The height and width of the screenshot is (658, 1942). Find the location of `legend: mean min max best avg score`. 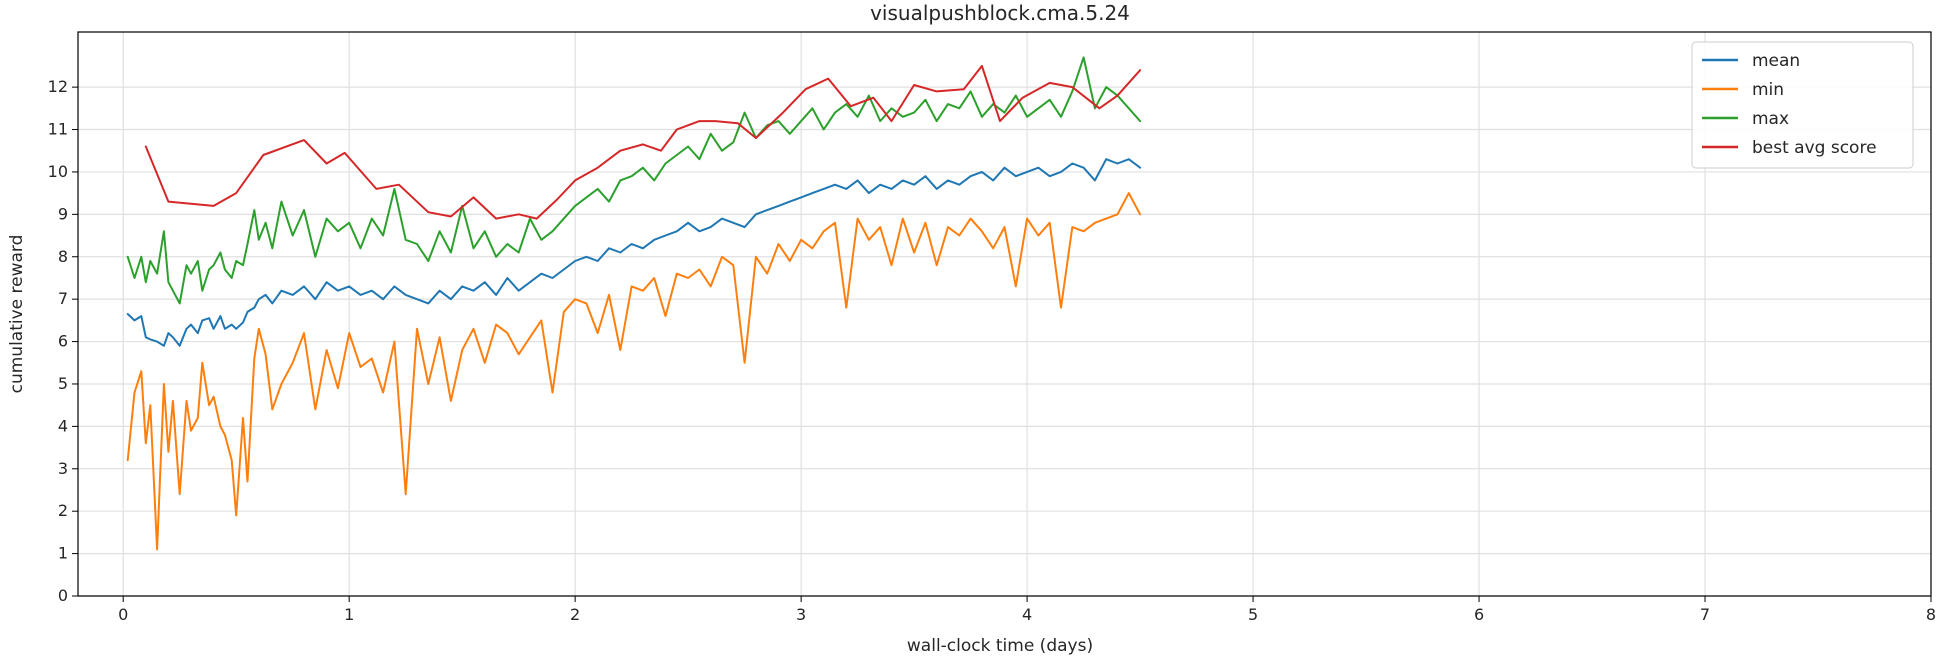

legend: mean min max best avg score is located at coordinates (1802, 105).